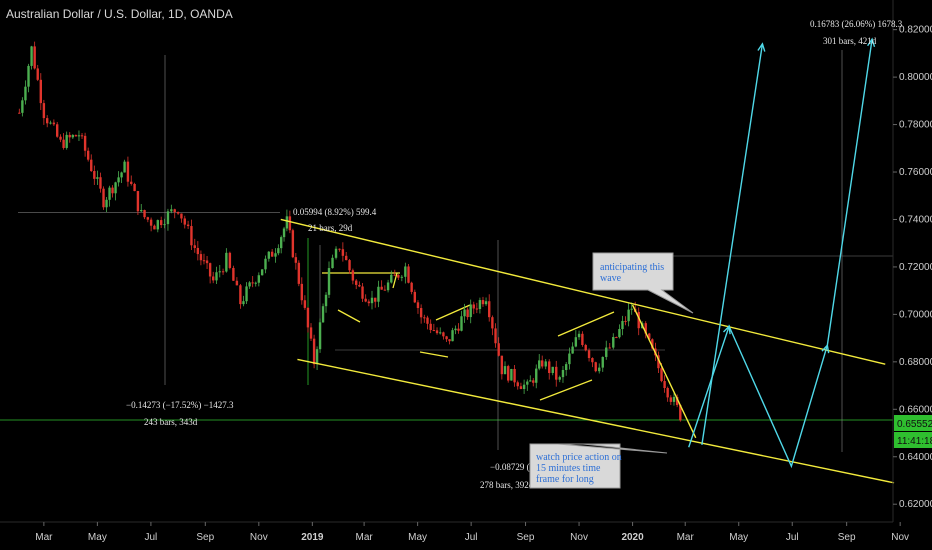  I want to click on svg-text: 0.05994 (8.92%) 599.4, so click(335, 212).